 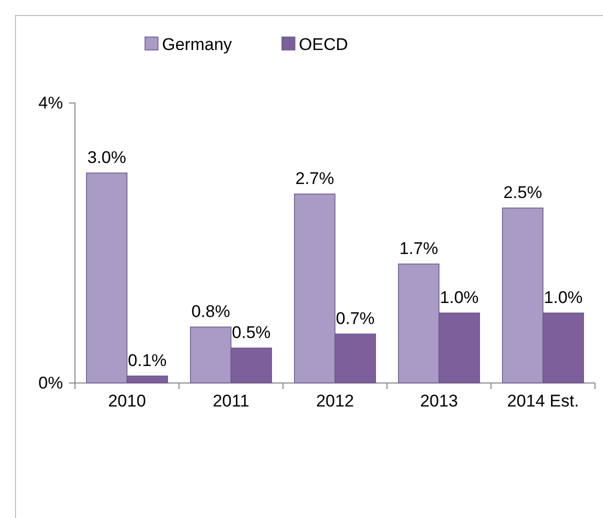 I want to click on x-tick-label: 2010, so click(x=127, y=400).